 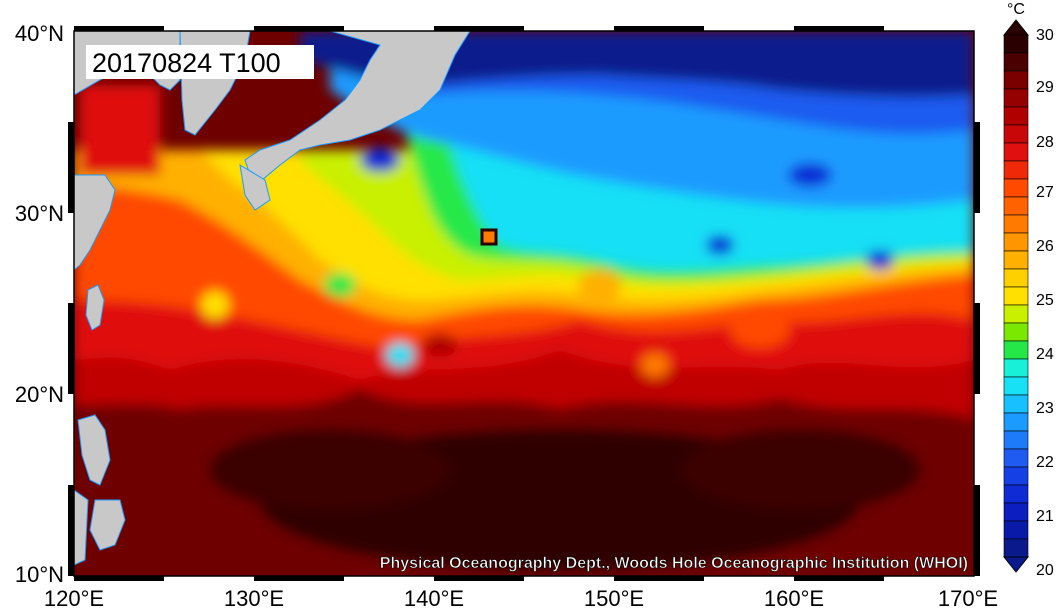 I want to click on lon-tick-label: 130°E, so click(x=254, y=598).